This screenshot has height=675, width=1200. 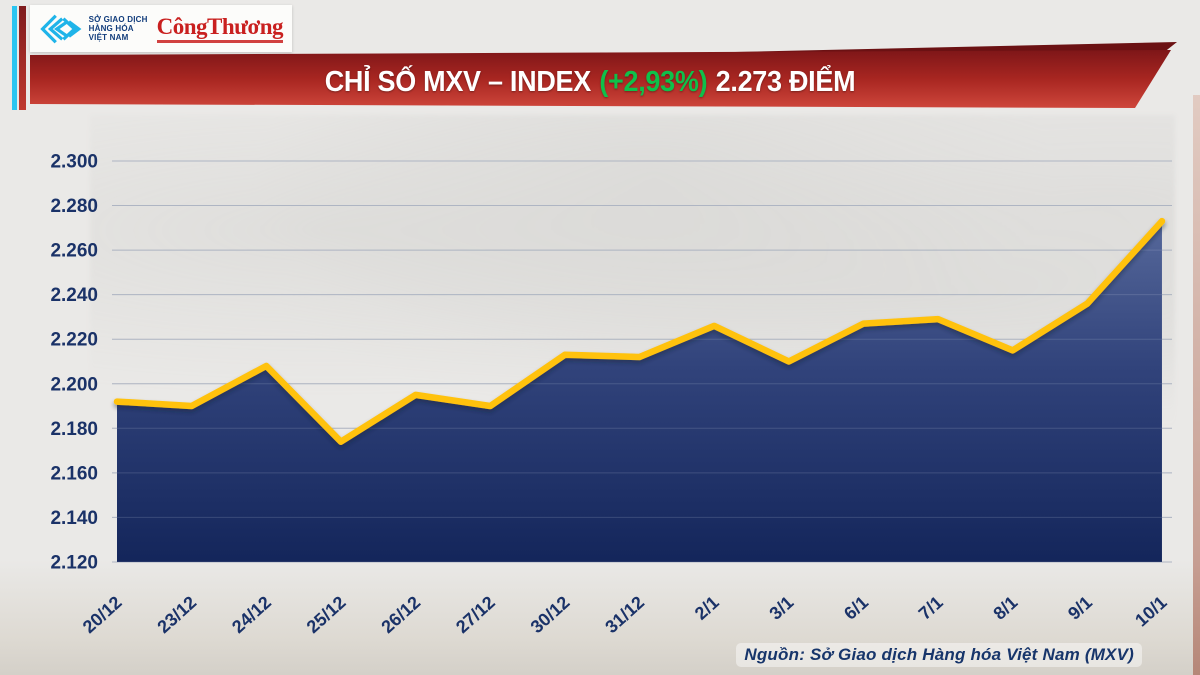 I want to click on y-tick-label: 2.300, so click(x=74, y=162).